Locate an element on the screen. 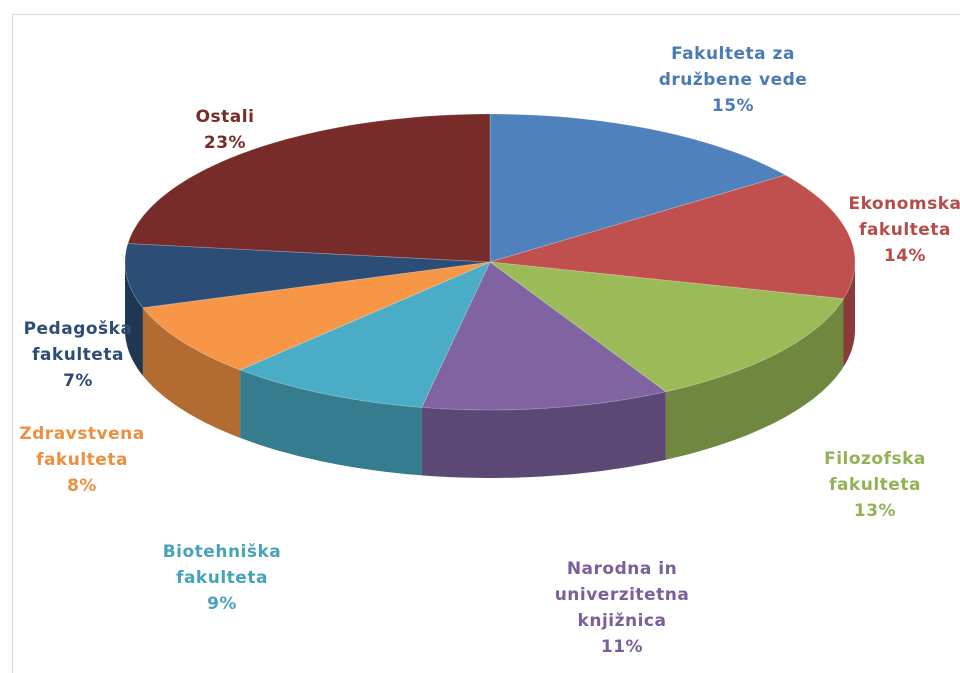 This screenshot has width=960, height=673. value-label: 23% is located at coordinates (225, 143).